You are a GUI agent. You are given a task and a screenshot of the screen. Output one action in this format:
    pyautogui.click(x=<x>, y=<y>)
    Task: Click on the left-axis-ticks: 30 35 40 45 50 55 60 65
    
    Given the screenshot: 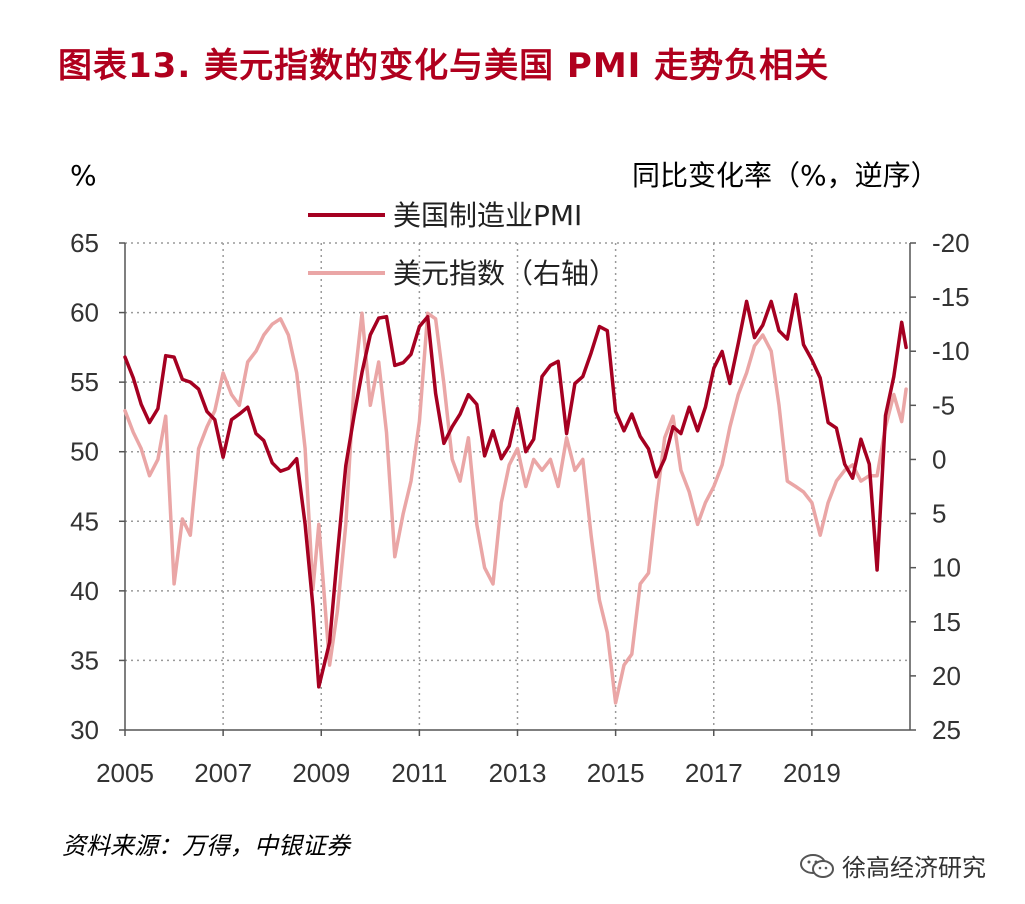 What is the action you would take?
    pyautogui.click(x=97, y=486)
    